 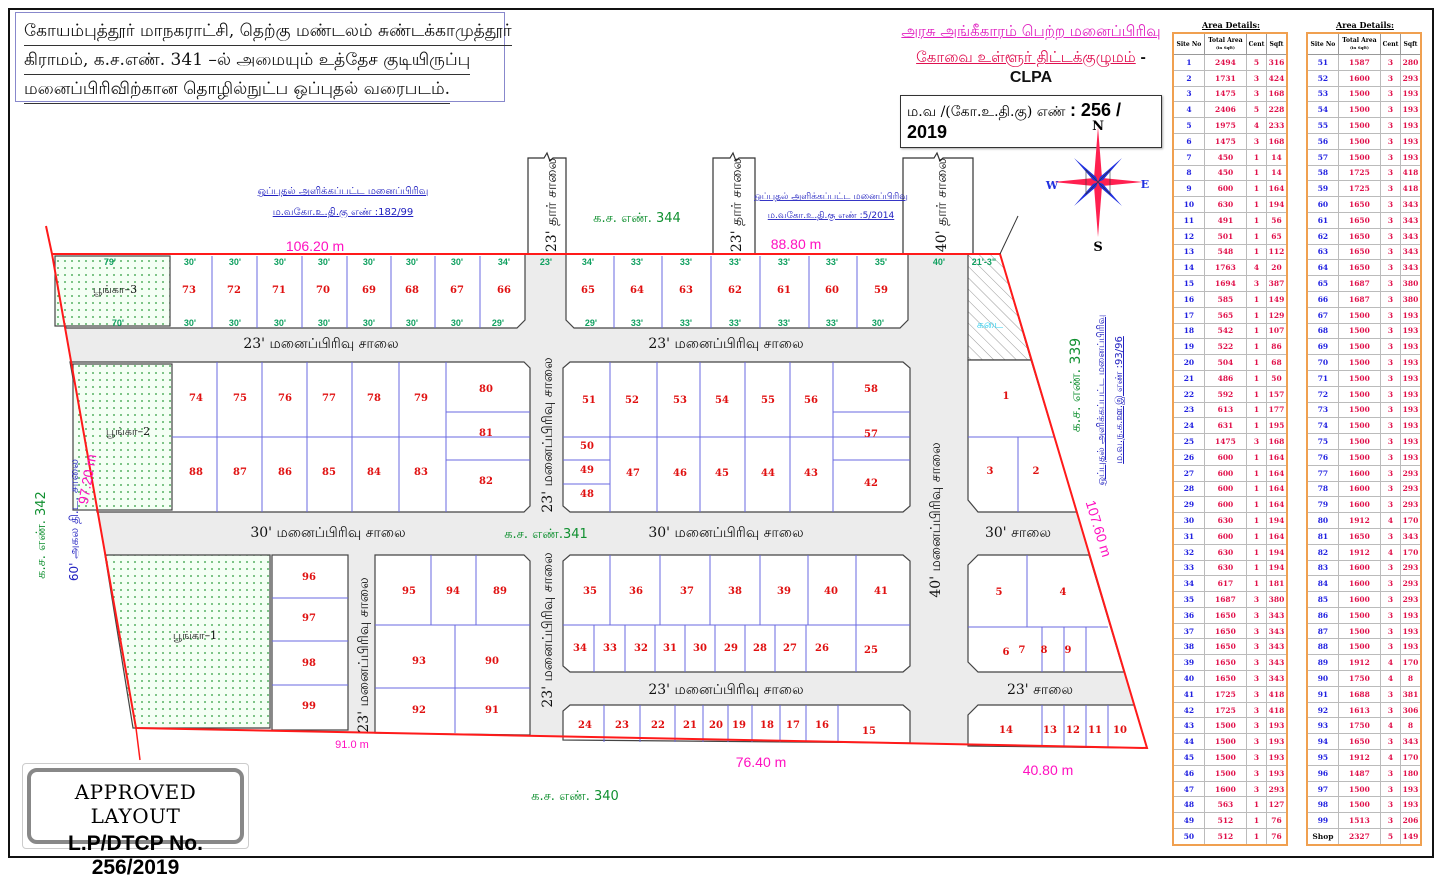 What do you see at coordinates (999, 592) in the screenshot?
I see `plot-number: 5` at bounding box center [999, 592].